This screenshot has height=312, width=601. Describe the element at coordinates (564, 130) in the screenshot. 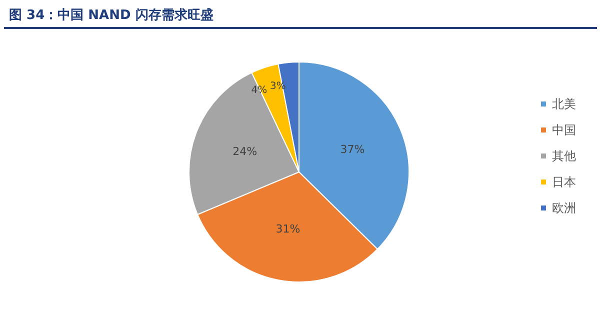

I see `legend-label: 中国` at that location.